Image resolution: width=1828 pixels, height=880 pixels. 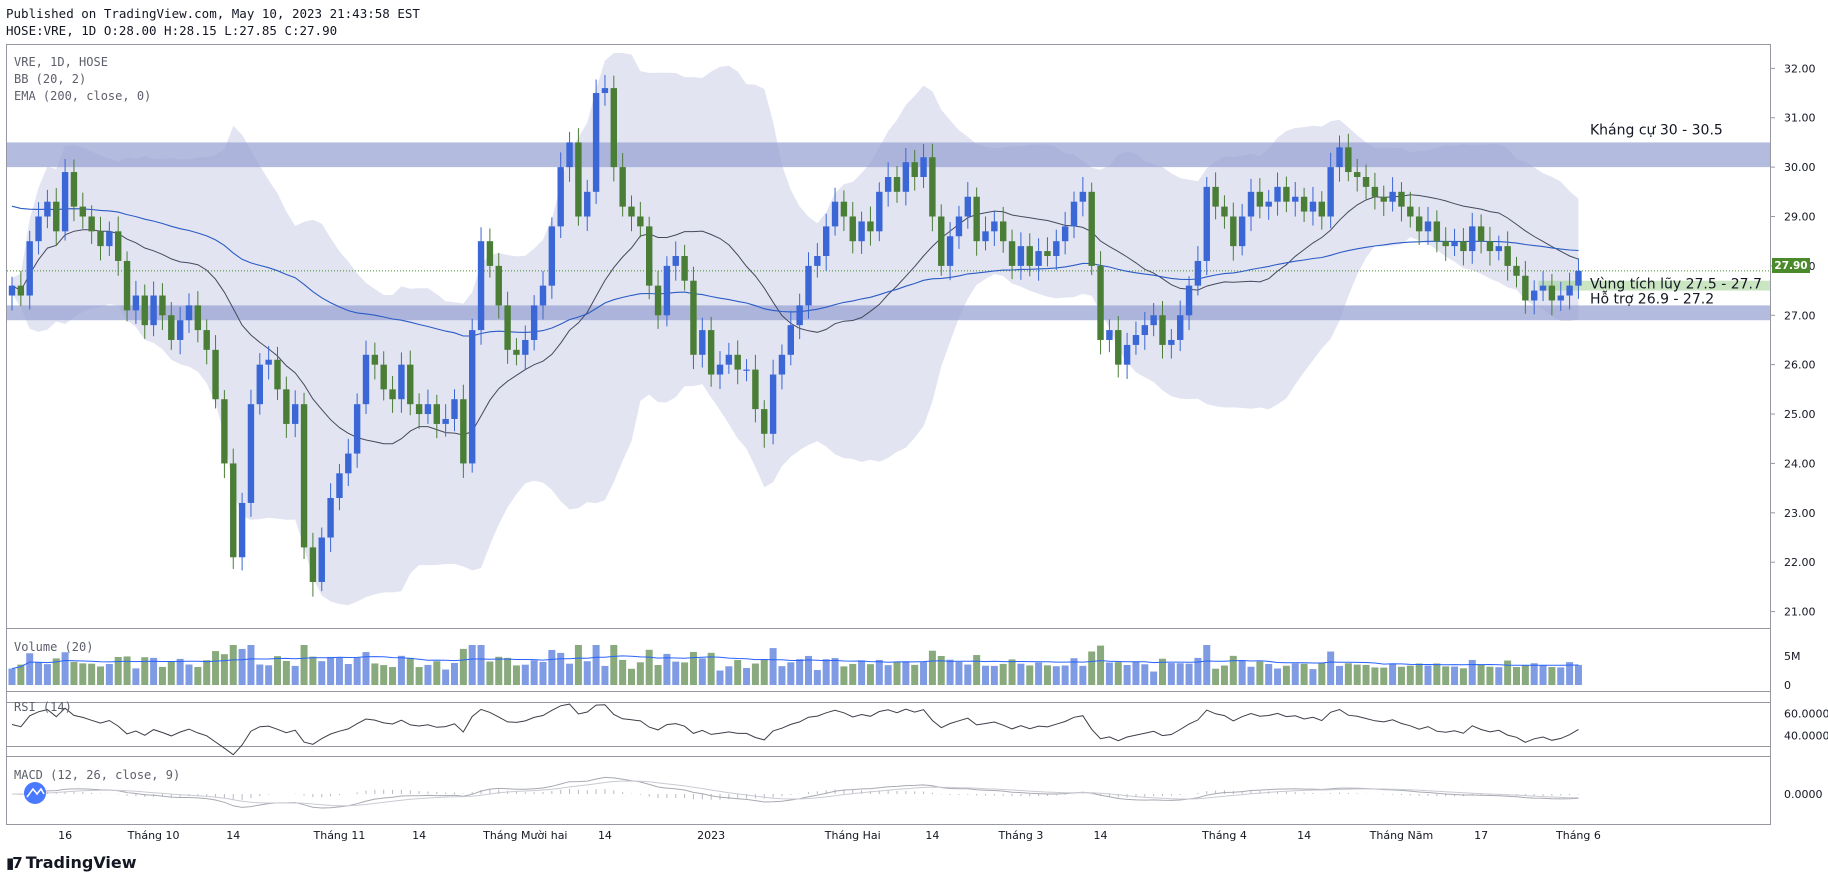 I want to click on macd-line, so click(x=795, y=792).